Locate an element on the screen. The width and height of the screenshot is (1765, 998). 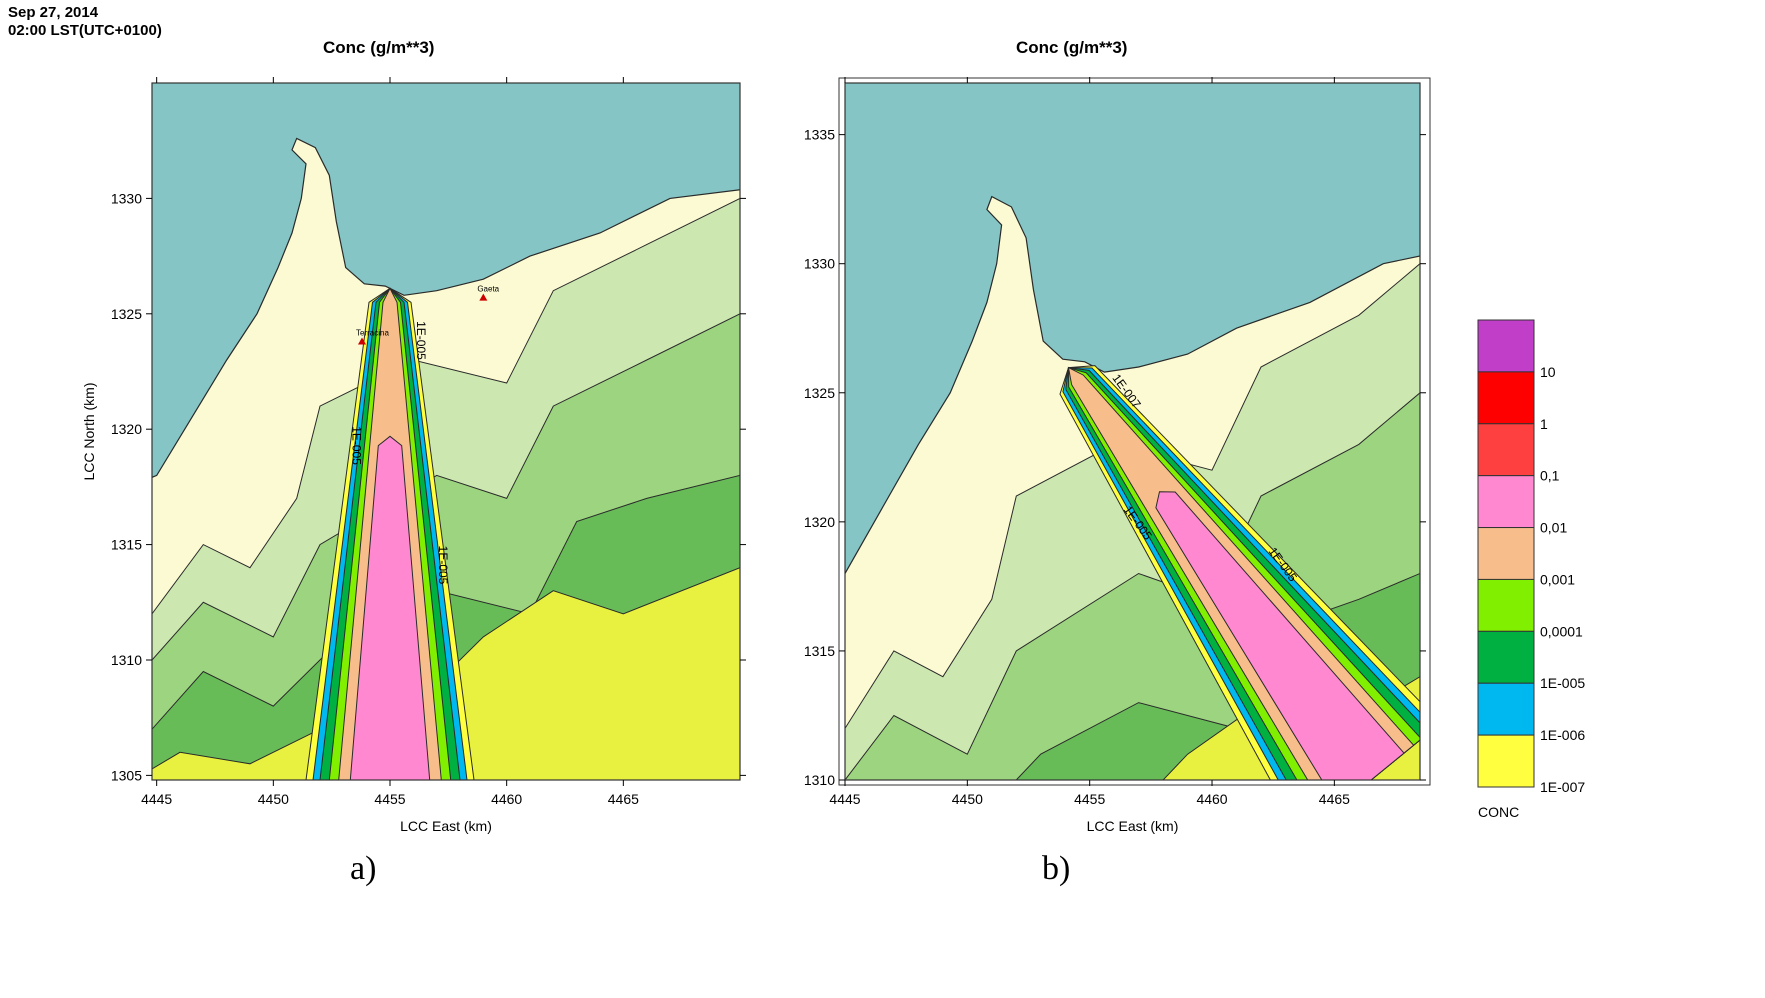
colorbar-level-label: 0,001 is located at coordinates (1557, 579).